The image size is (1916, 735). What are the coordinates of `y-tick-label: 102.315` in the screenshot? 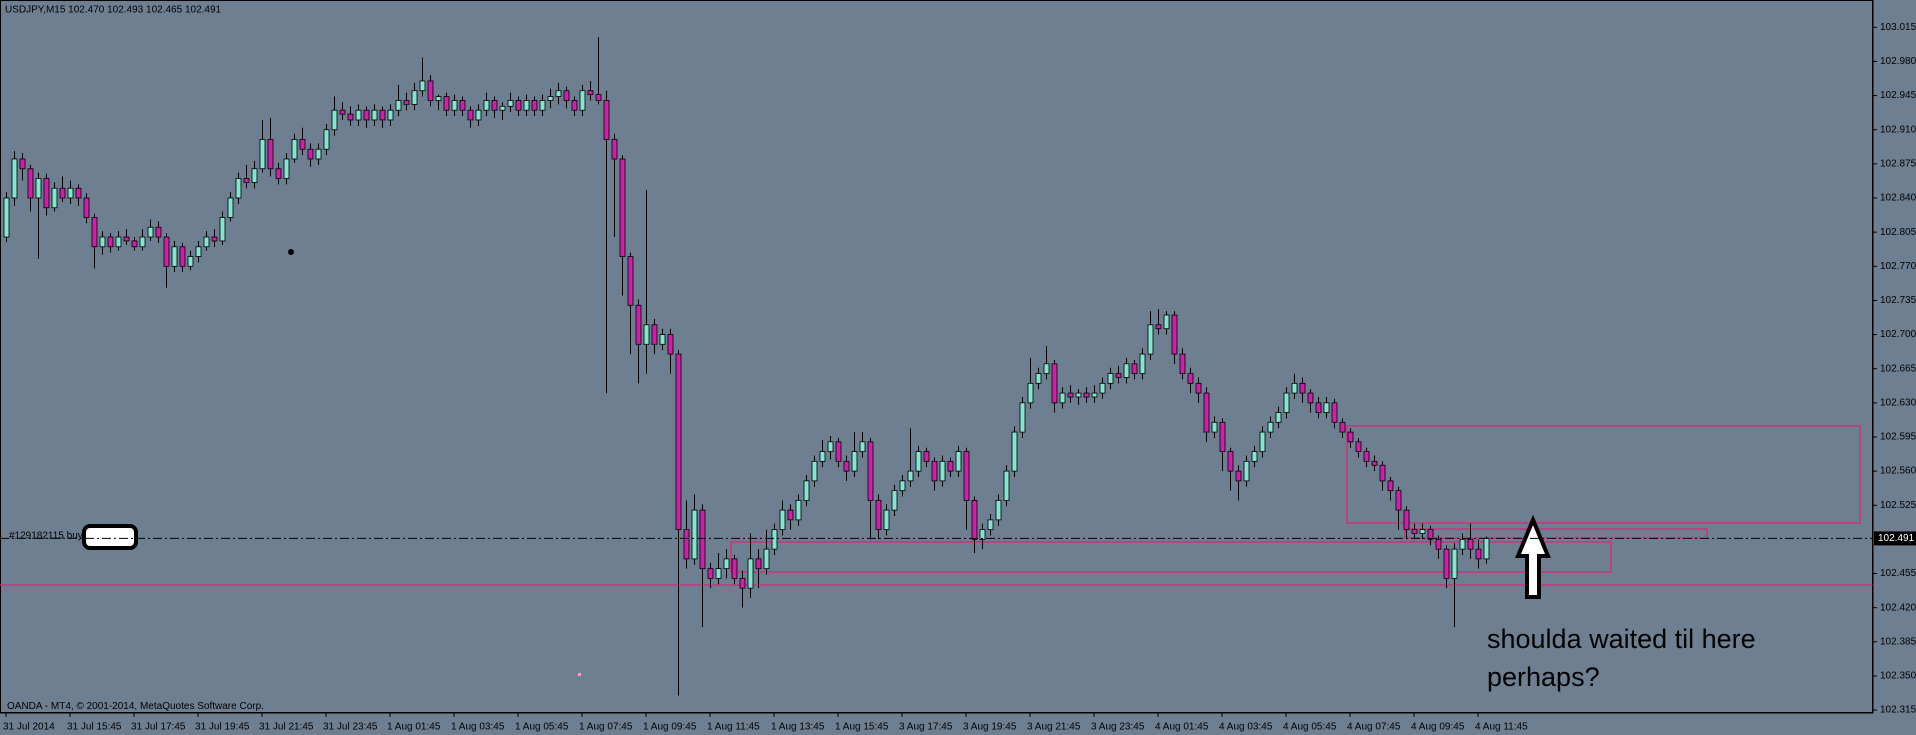 It's located at (1898, 710).